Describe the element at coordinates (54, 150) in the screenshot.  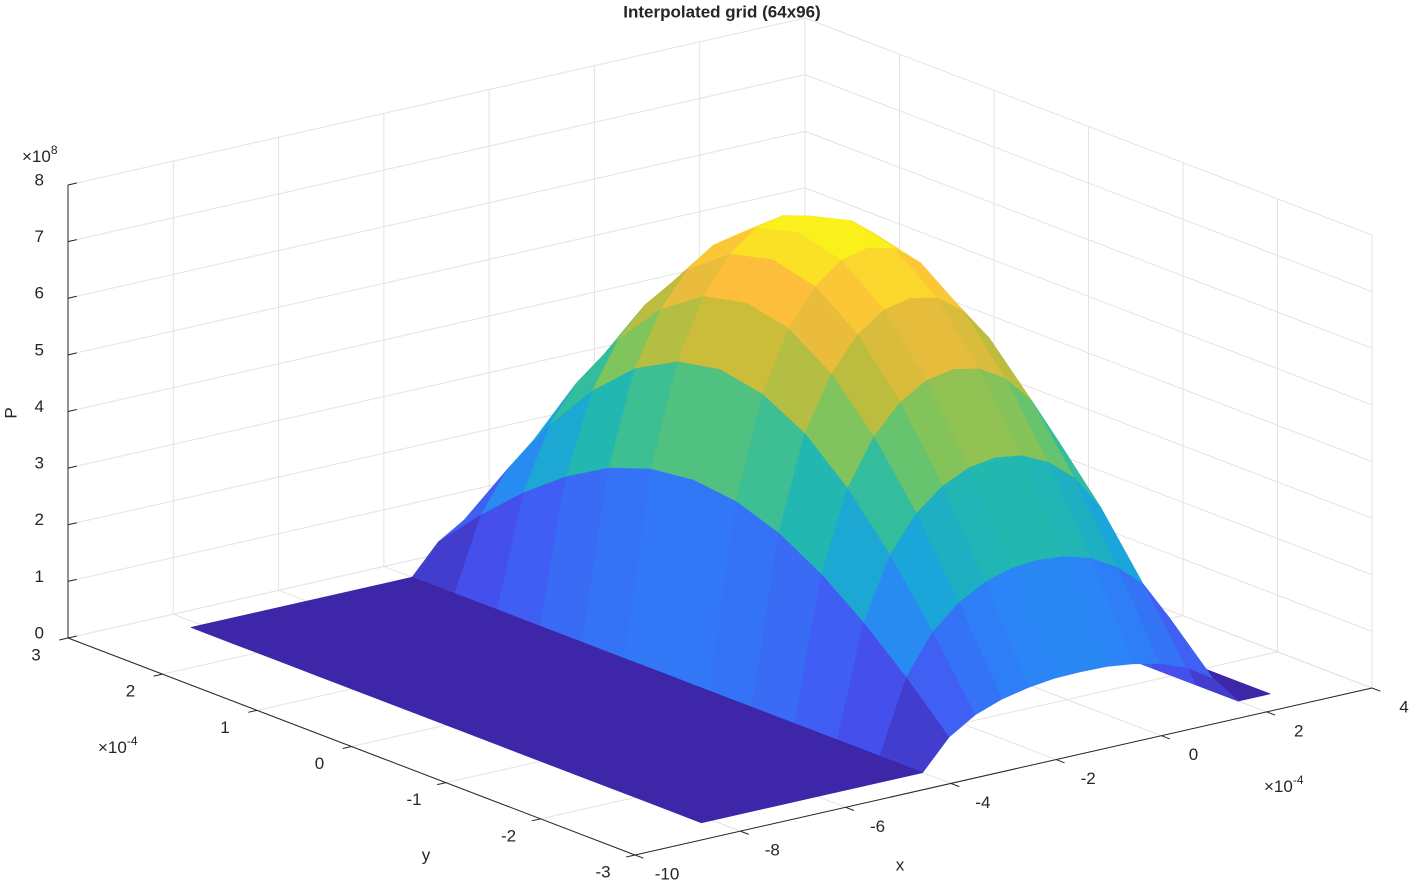
I see `z-multiplier-exponent: 8` at that location.